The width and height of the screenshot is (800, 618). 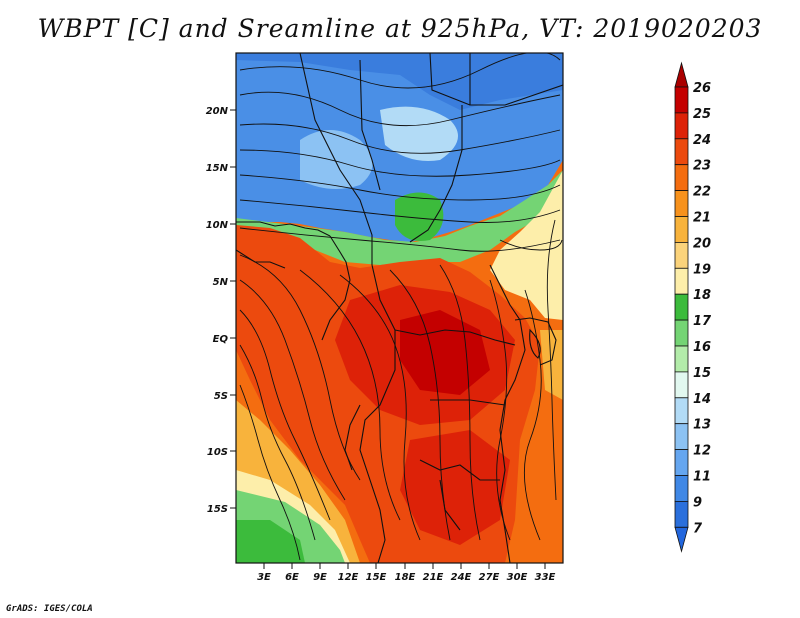 What do you see at coordinates (405, 577) in the screenshot?
I see `lon-label: 18E` at bounding box center [405, 577].